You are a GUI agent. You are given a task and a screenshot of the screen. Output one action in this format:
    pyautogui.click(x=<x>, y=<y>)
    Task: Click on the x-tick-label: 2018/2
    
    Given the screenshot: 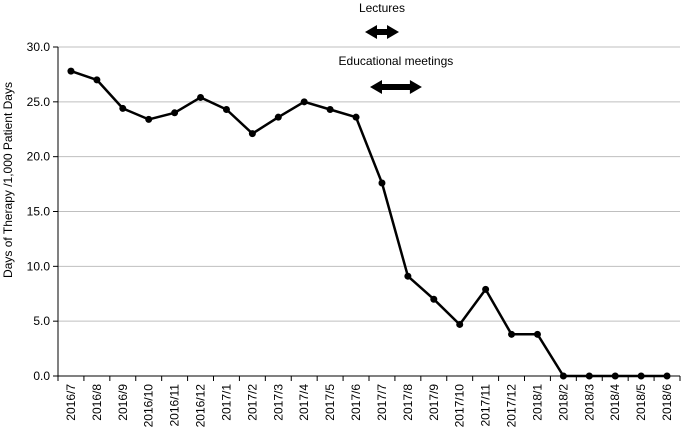 What is the action you would take?
    pyautogui.click(x=563, y=402)
    